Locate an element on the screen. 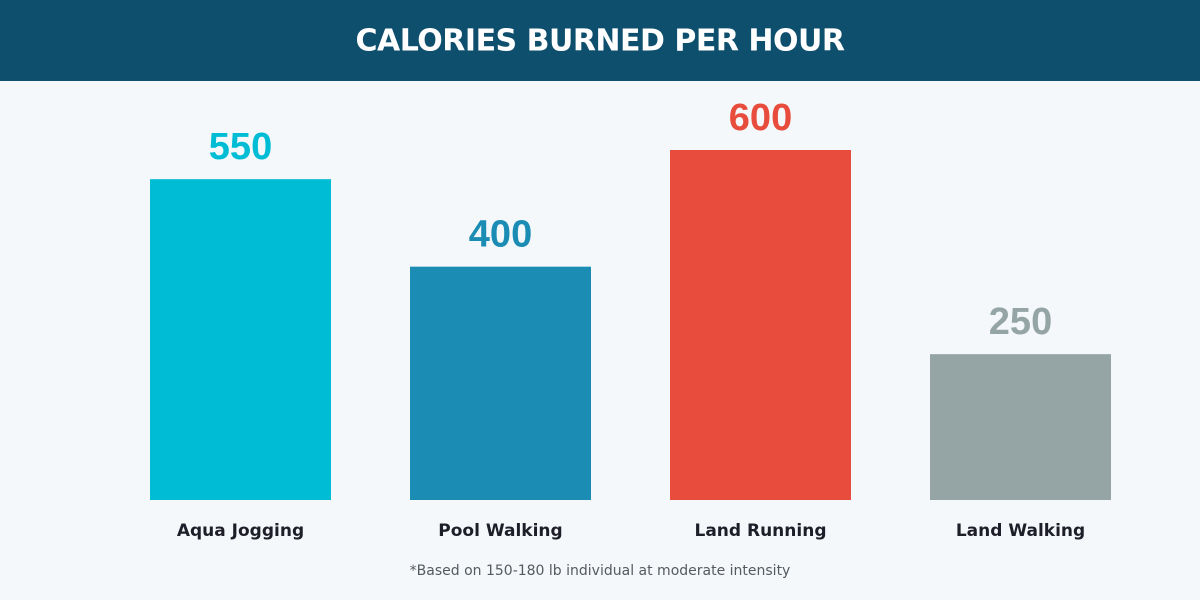 The image size is (1200, 600). value-label: 250 is located at coordinates (1020, 322).